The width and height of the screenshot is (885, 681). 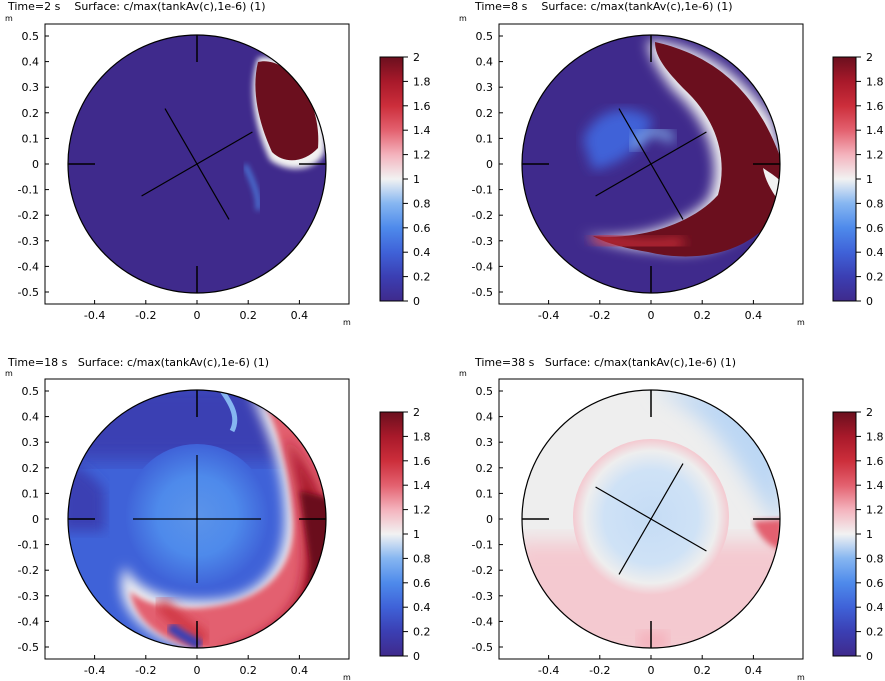 I want to click on y-tick-label: 0.4, so click(x=31, y=62).